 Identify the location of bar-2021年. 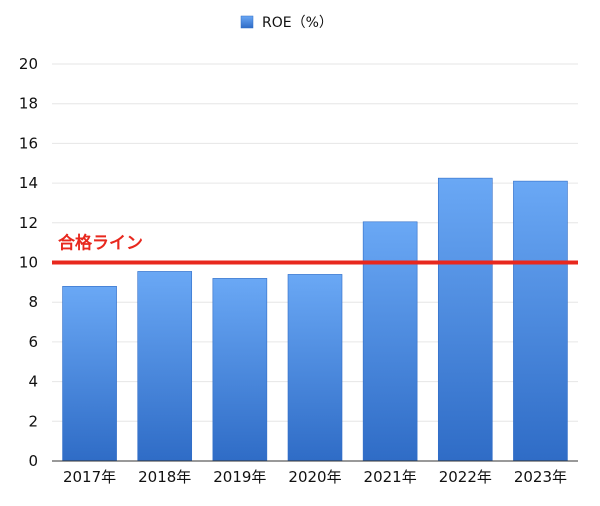
(390, 341).